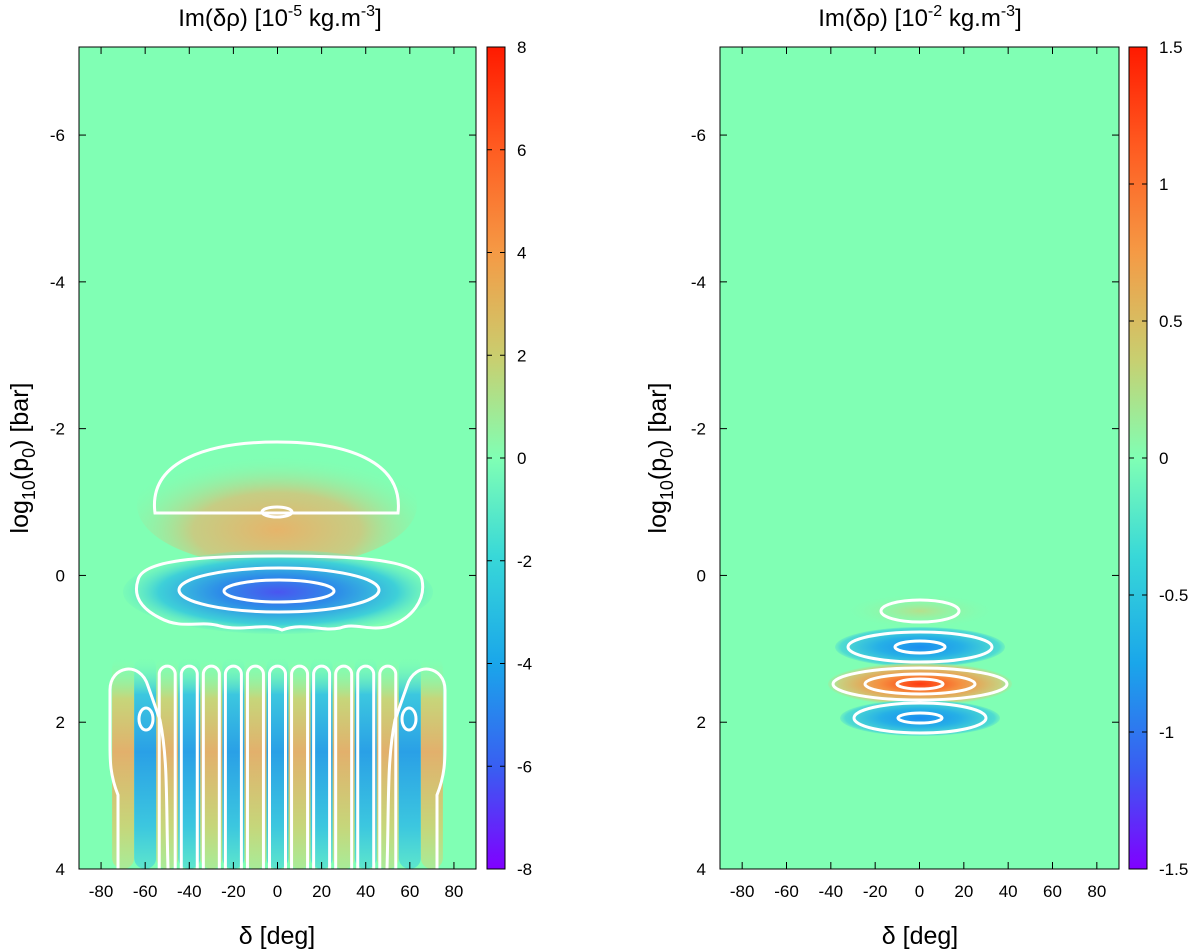 The height and width of the screenshot is (952, 1200). I want to click on left-x-tick-label: 60, so click(409, 891).